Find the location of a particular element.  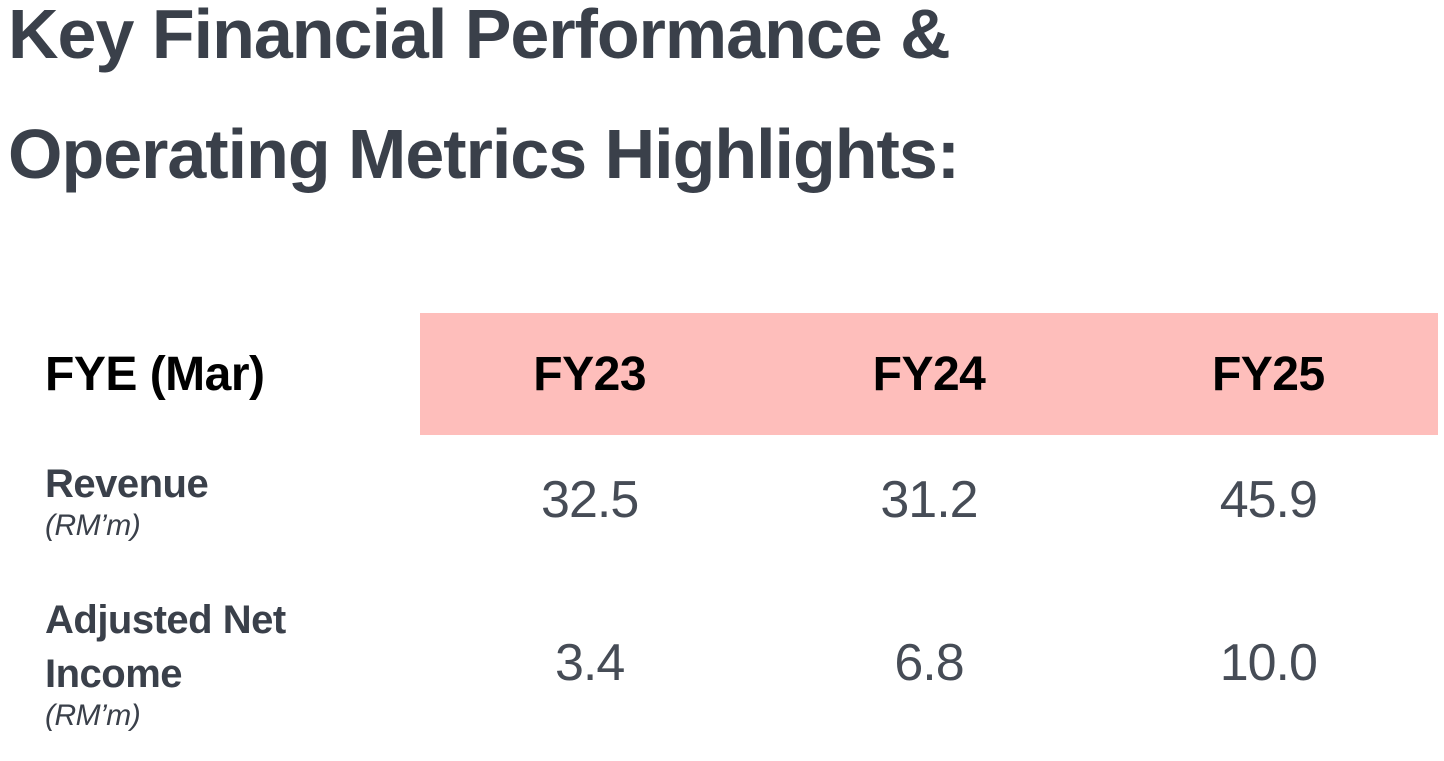

value-revenue-fy25: 45.9 is located at coordinates (1268, 500).